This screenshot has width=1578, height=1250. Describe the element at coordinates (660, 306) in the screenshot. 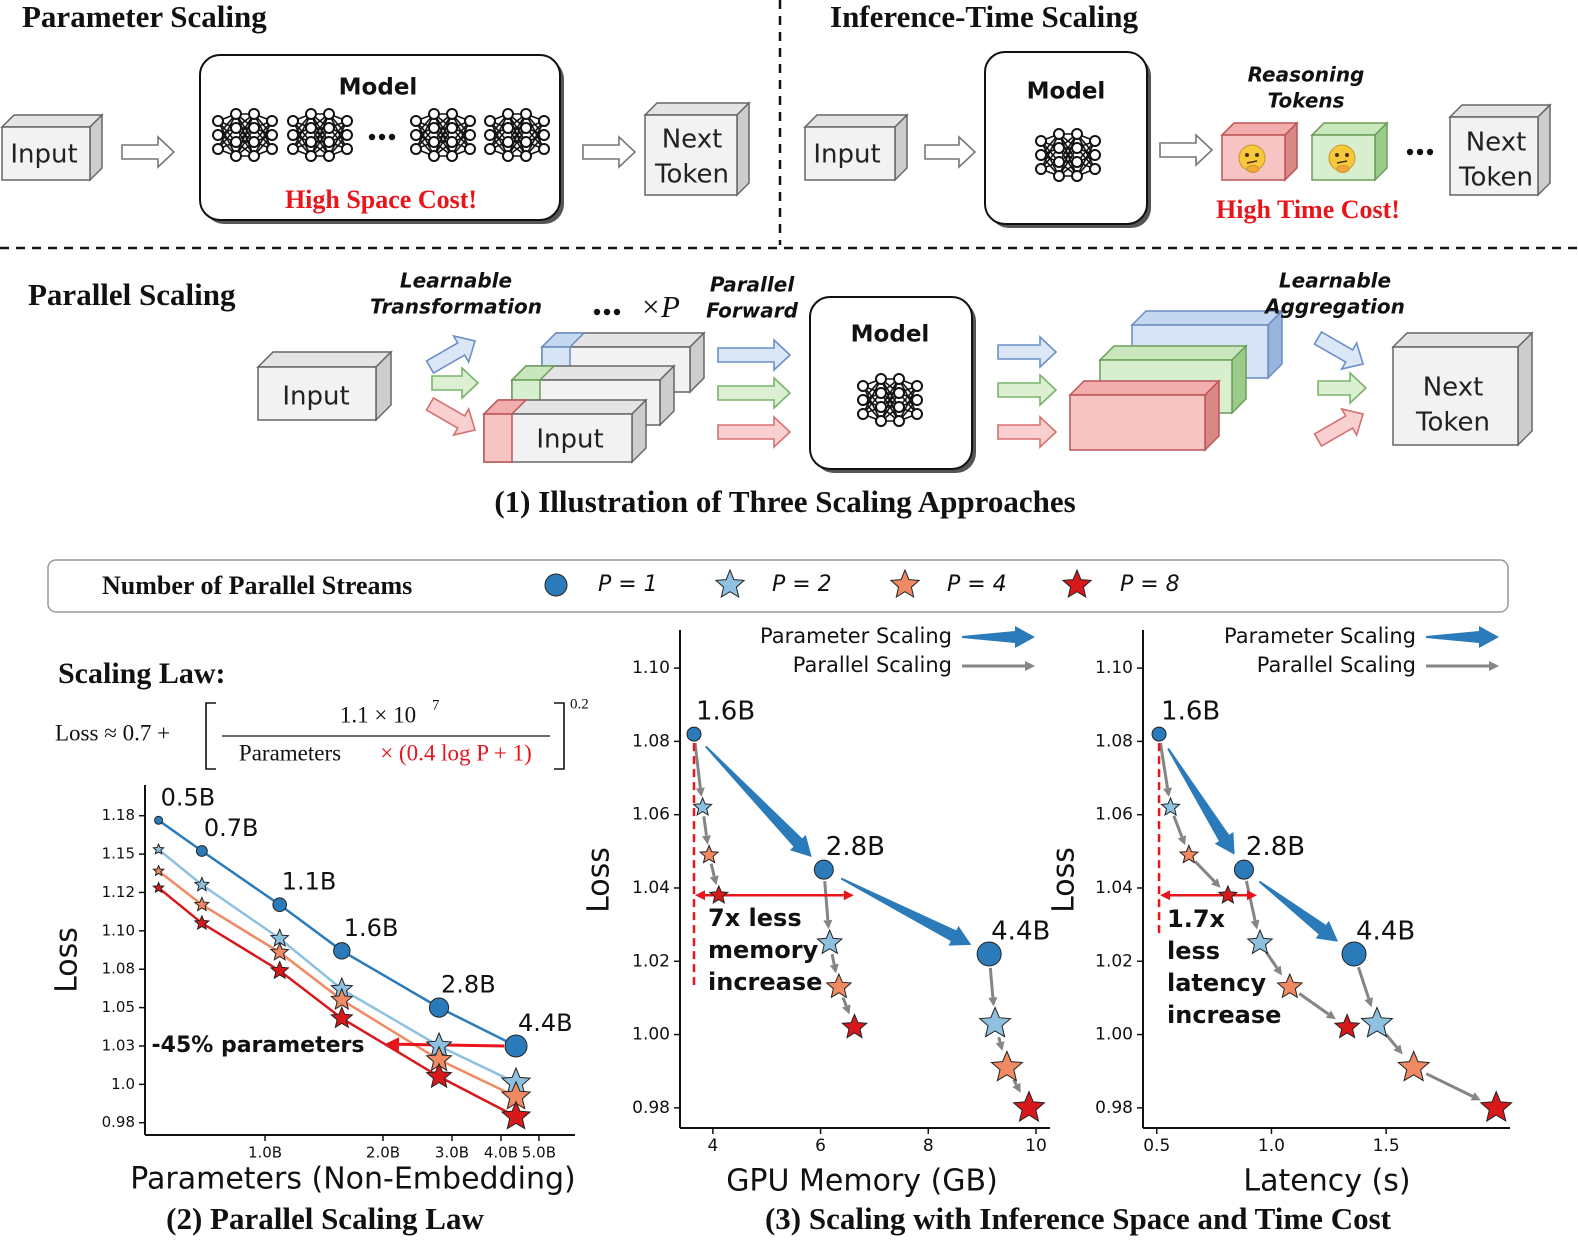

I see `copies-label: ×P` at that location.